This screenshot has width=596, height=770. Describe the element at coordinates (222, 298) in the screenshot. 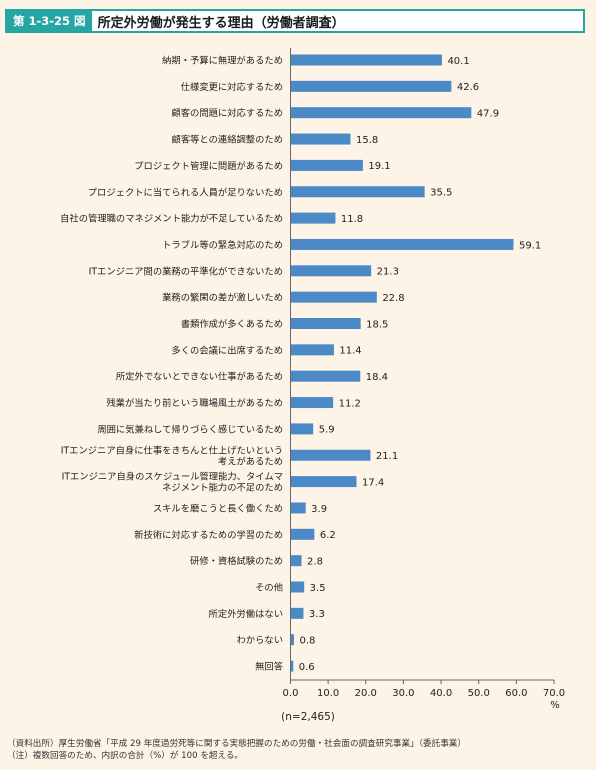

I see `category-label: 業務の繁閑の差が激しいため` at that location.